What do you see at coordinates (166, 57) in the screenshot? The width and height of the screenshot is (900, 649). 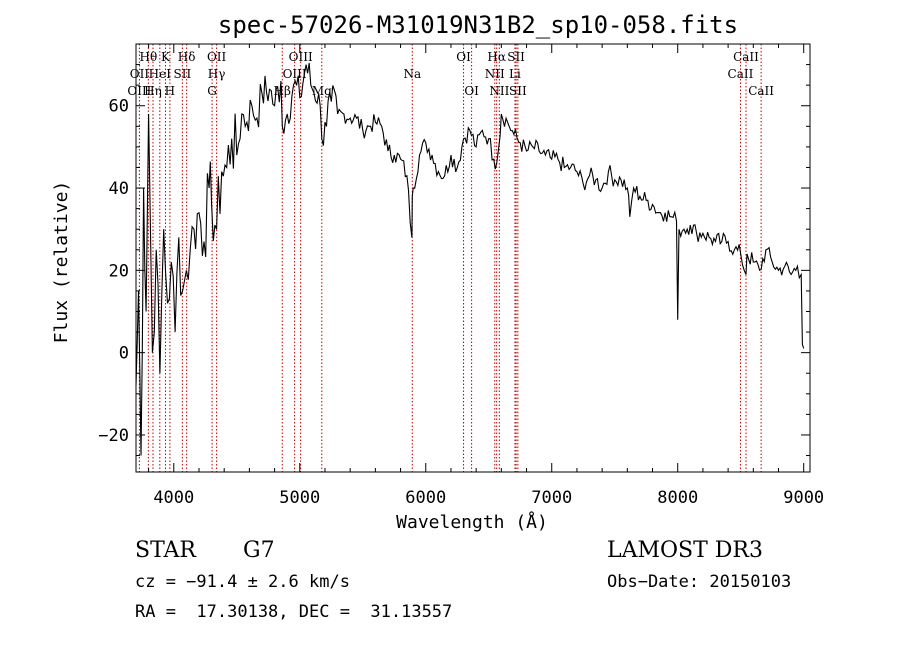 I see `line-label: K` at bounding box center [166, 57].